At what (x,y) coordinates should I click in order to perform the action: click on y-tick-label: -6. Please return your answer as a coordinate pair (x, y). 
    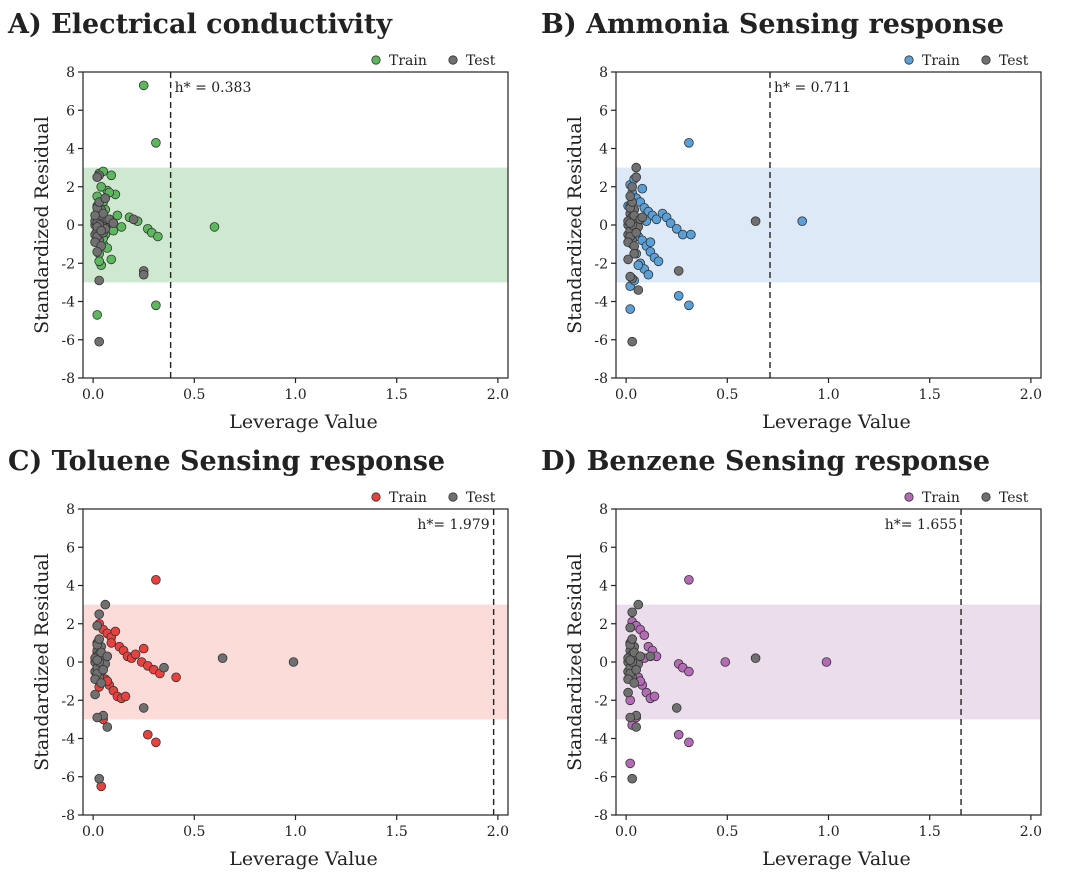
    Looking at the image, I should click on (68, 778).